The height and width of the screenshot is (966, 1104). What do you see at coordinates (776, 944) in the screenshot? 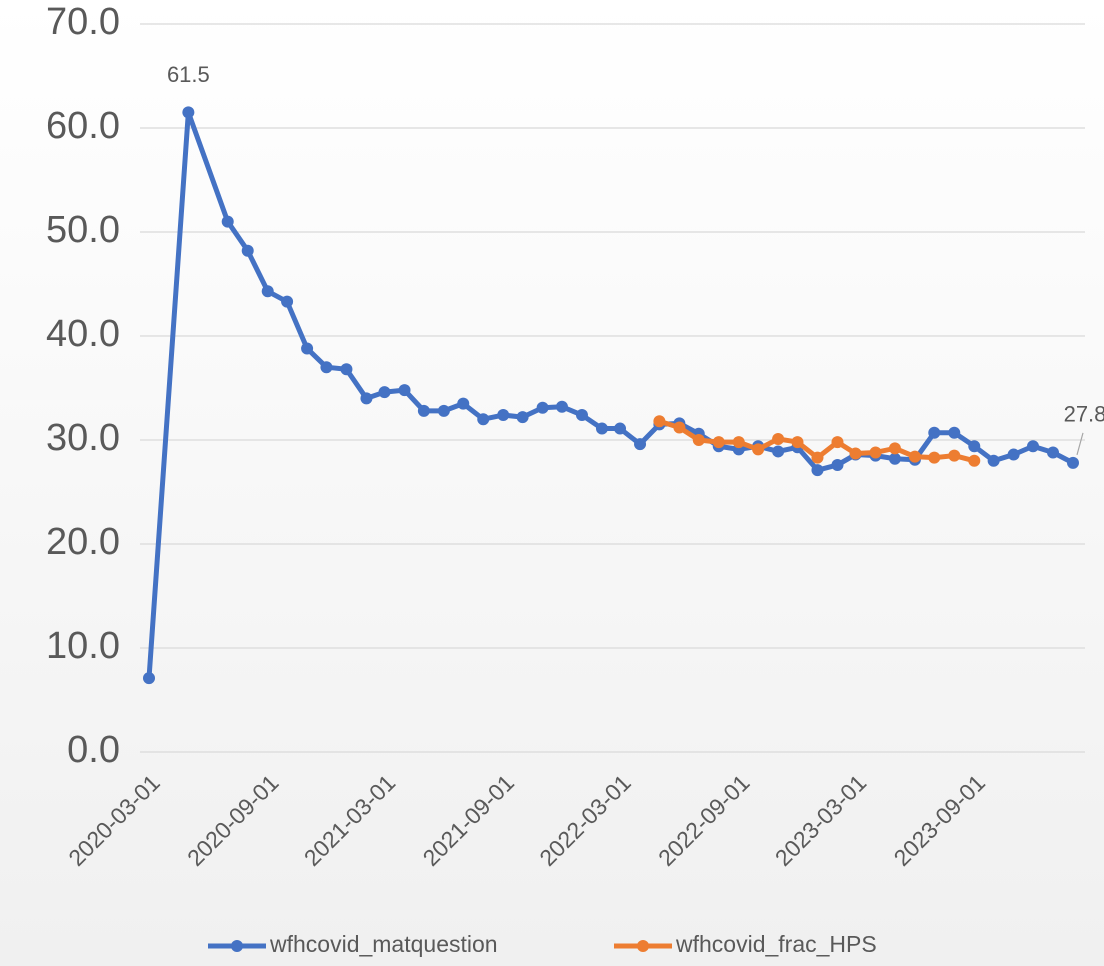
I see `legend-label: wfhcovid_frac_HPS` at bounding box center [776, 944].